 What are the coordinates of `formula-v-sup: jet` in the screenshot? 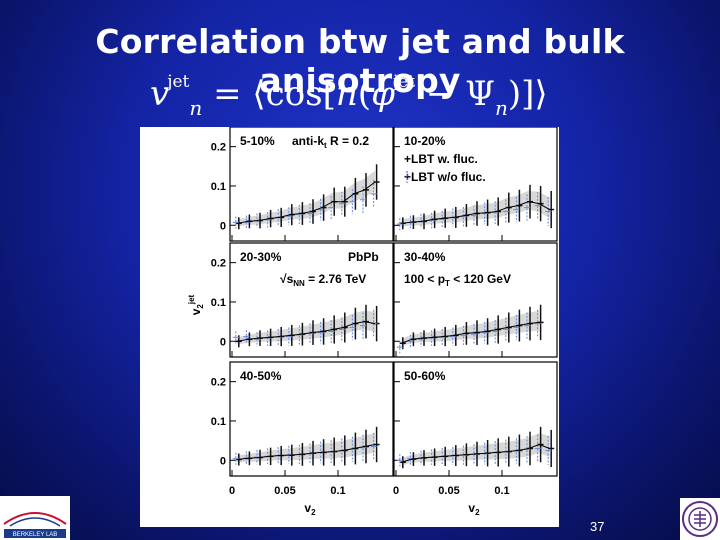 It's located at (178, 82).